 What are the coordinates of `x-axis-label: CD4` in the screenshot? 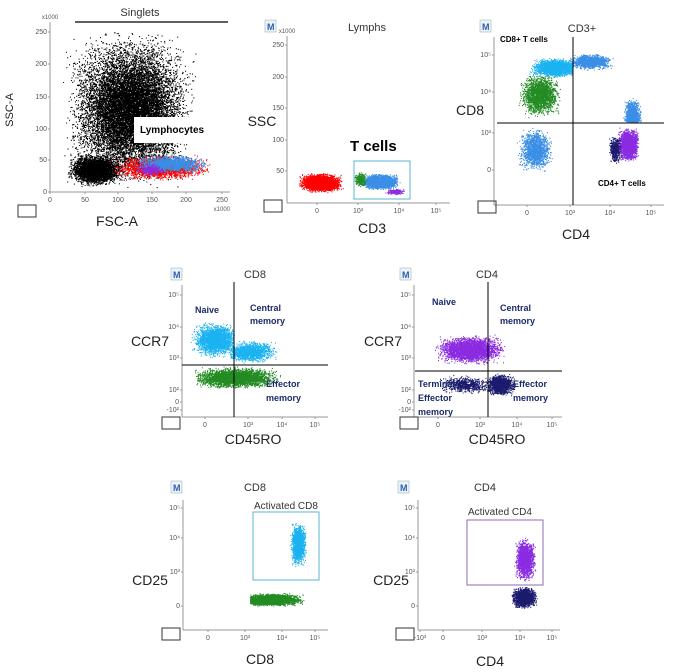 It's located at (490, 661).